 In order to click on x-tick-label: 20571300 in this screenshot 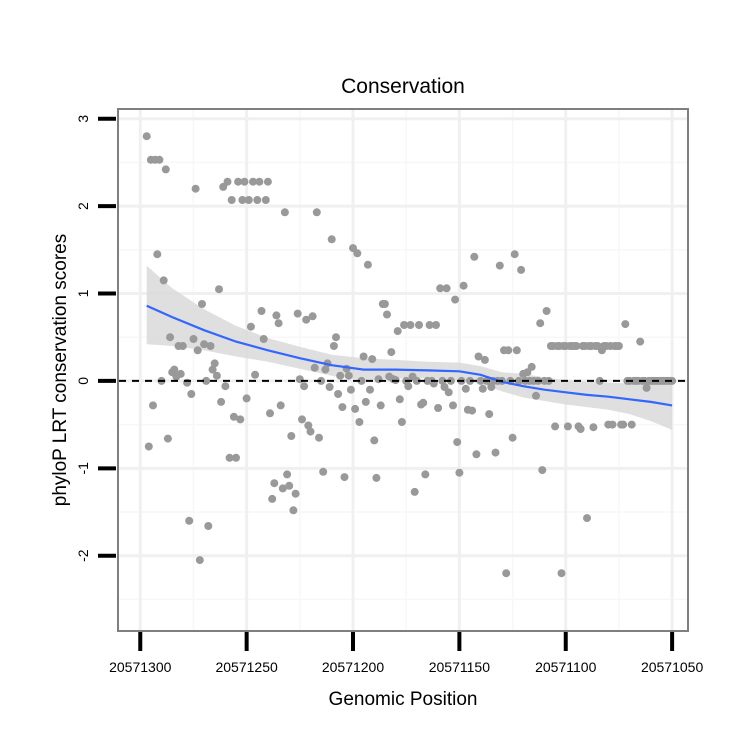, I will do `click(140, 667)`.